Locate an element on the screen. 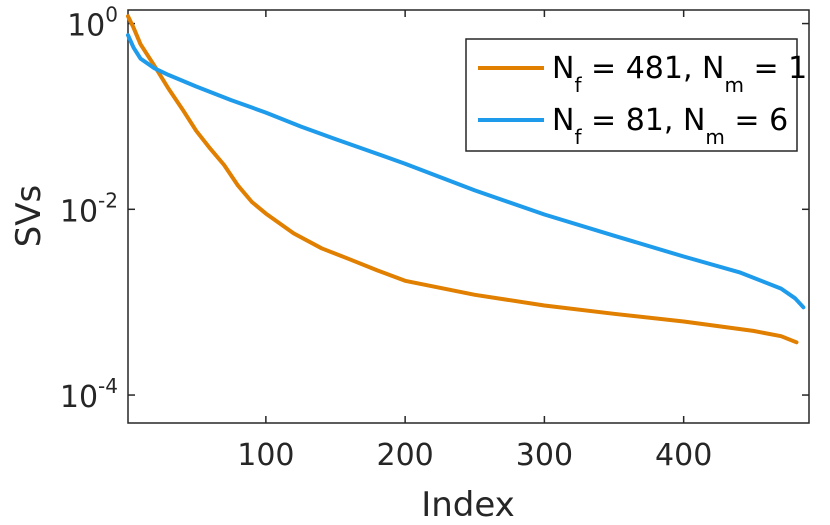 The height and width of the screenshot is (525, 830). legend-label: Nf = 481, Nm = 1 is located at coordinates (679, 74).